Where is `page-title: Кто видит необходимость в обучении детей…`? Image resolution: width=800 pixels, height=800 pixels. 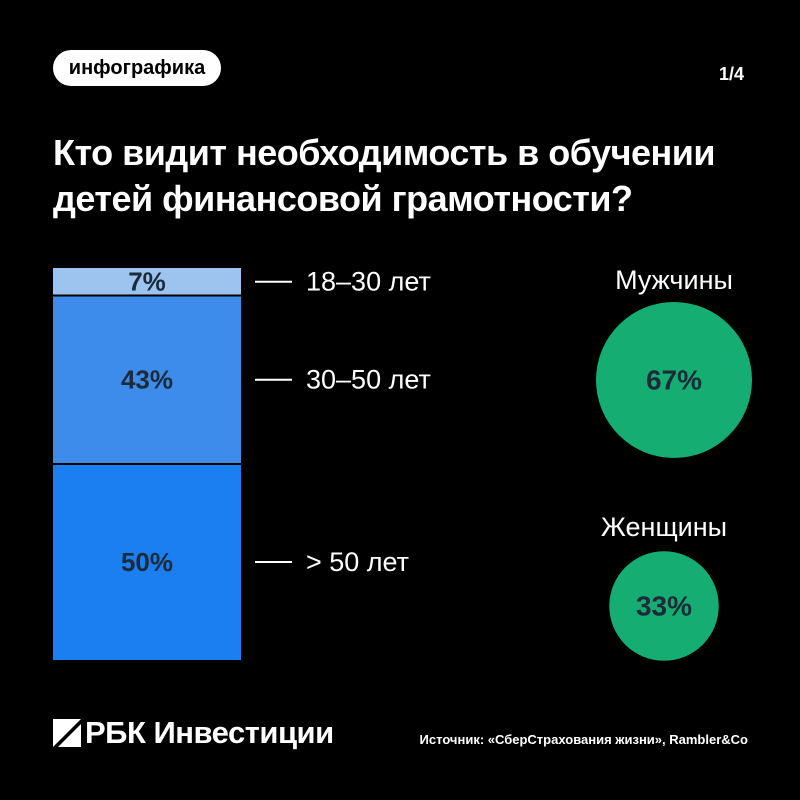
page-title: Кто видит необходимость в обучении детей… is located at coordinates (413, 176).